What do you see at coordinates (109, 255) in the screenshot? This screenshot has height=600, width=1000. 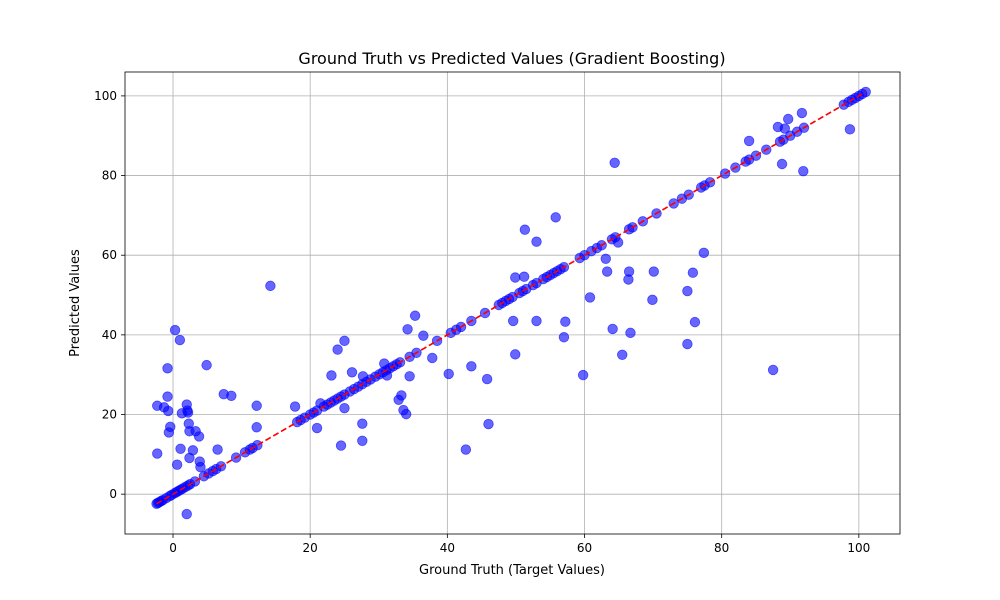 I see `y-tick-label: 60` at bounding box center [109, 255].